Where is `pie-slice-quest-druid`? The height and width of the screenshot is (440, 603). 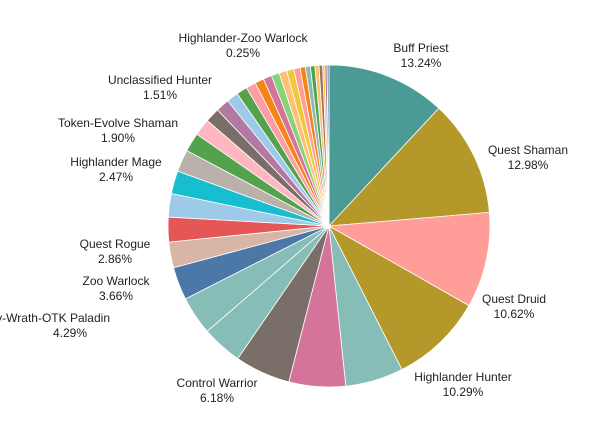
pie-slice-quest-druid is located at coordinates (409, 259).